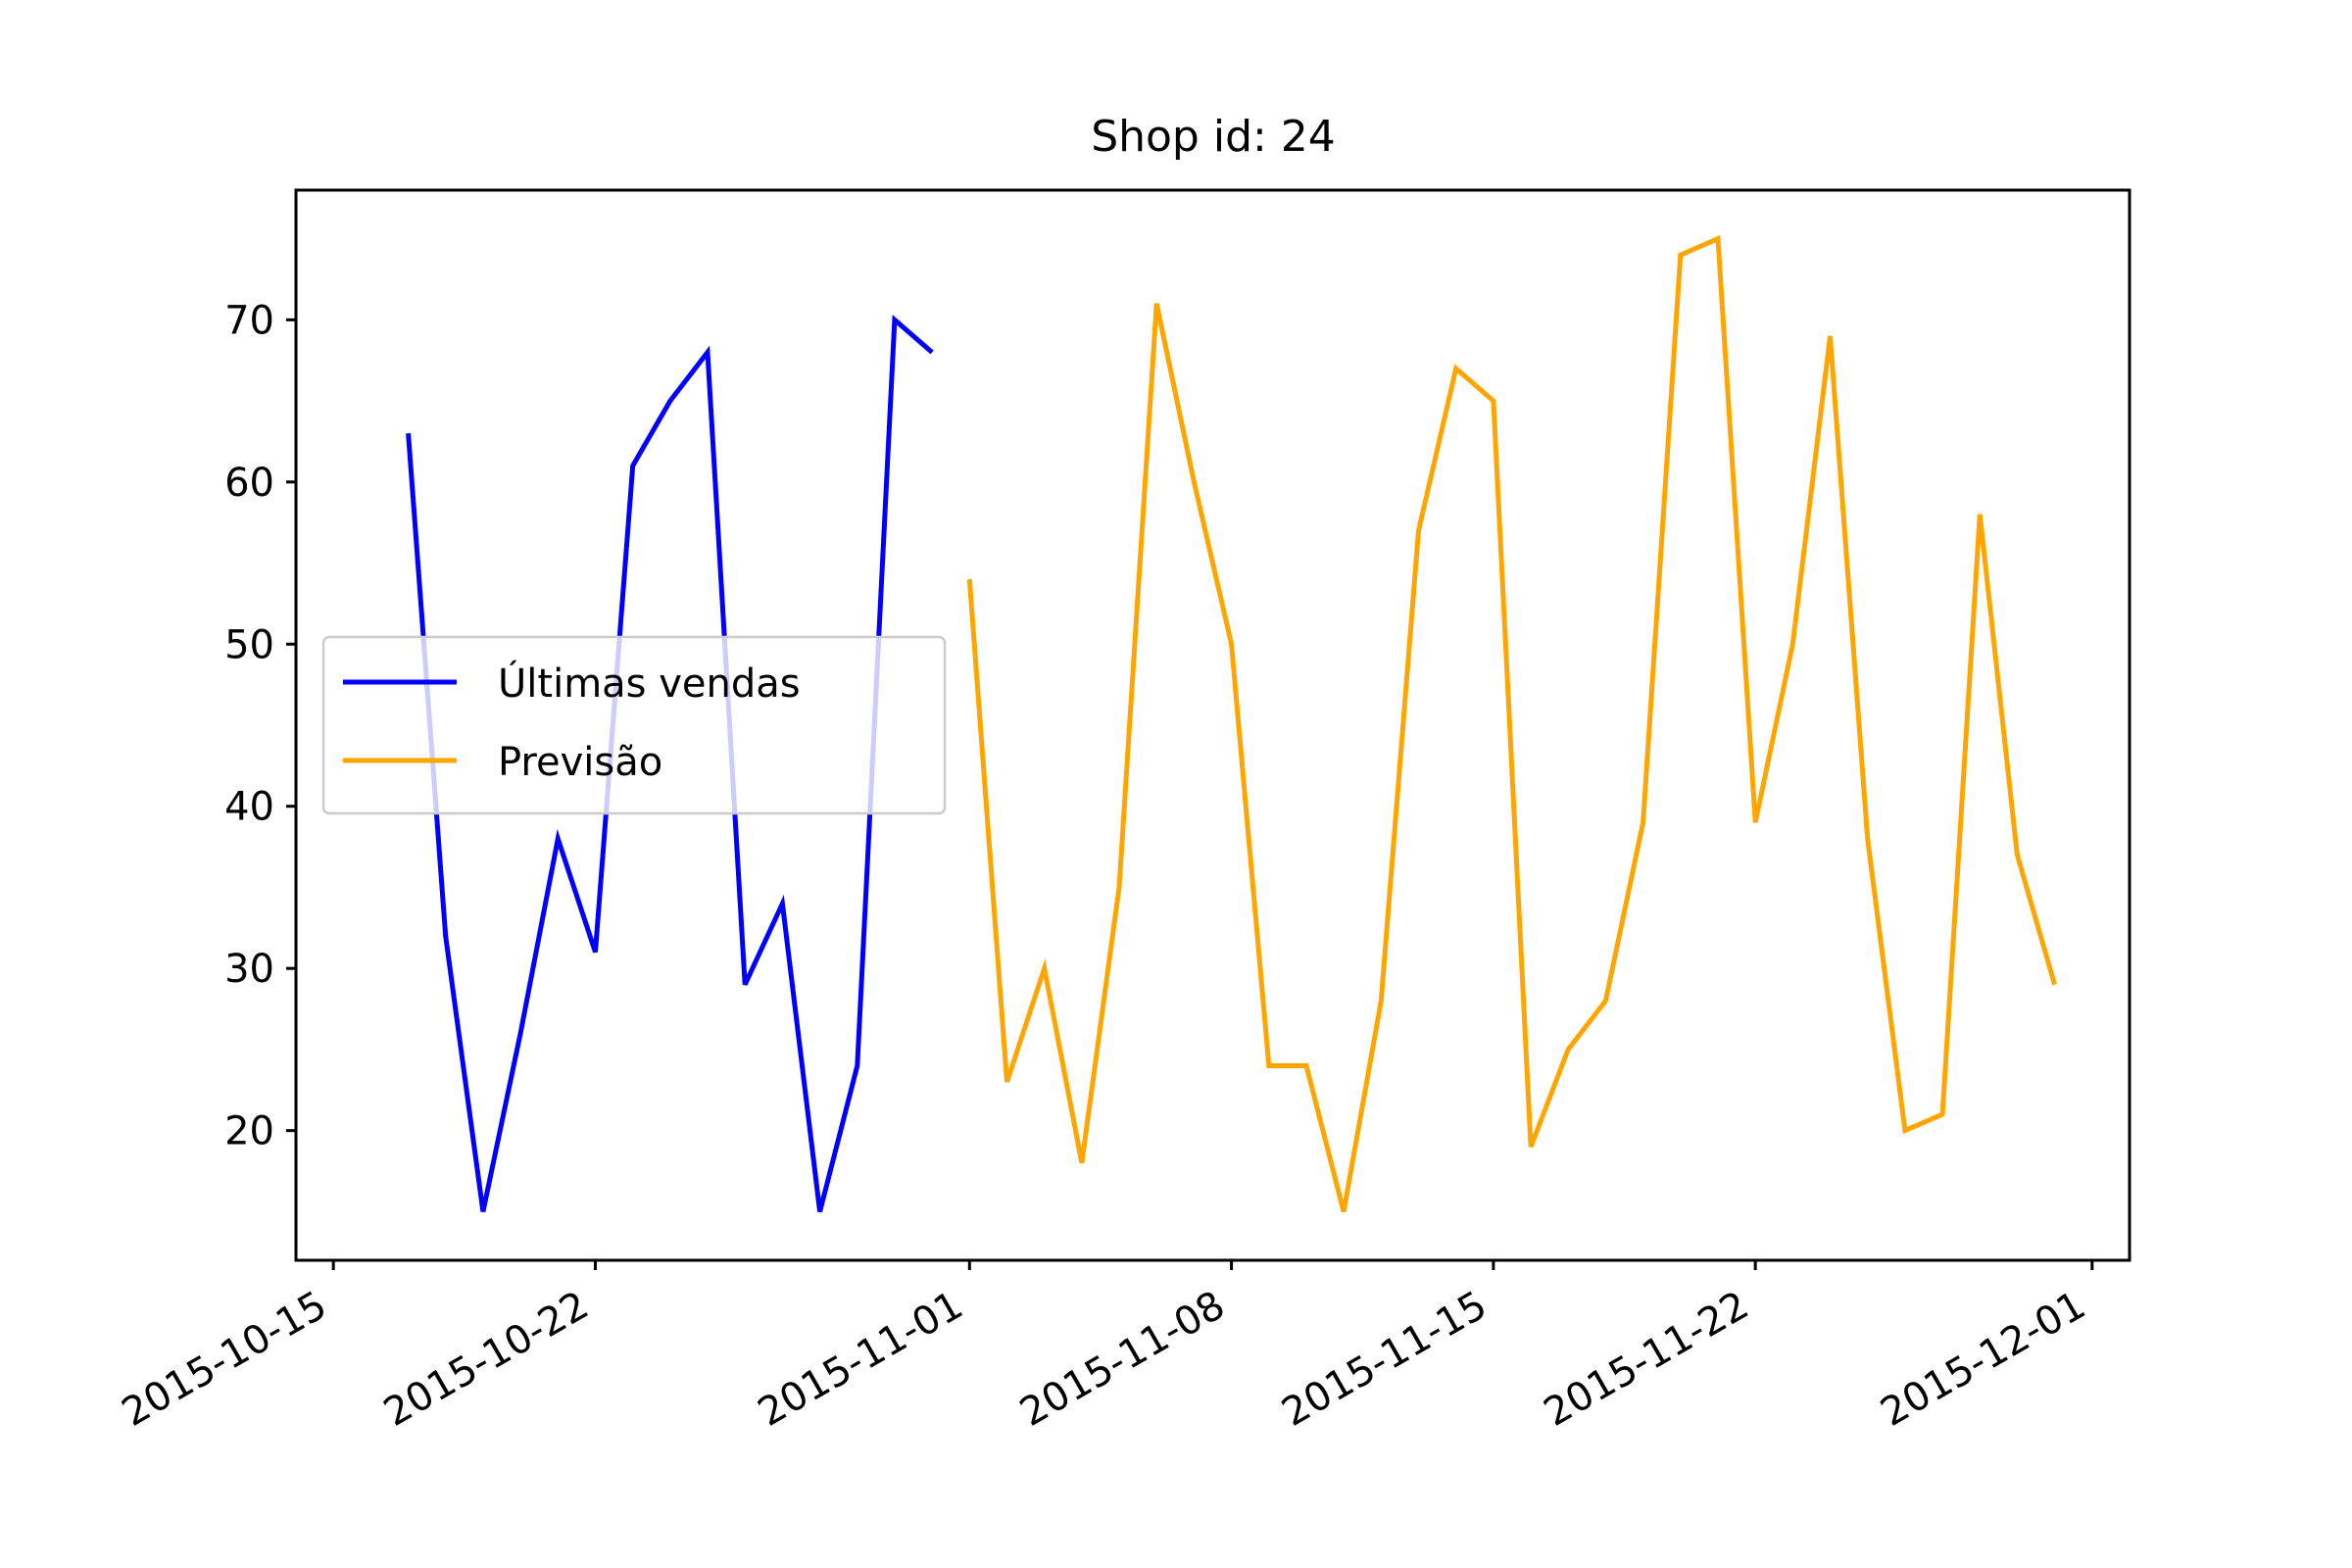 The image size is (2352, 1568). I want to click on x-tick-label: 2015-10-15, so click(224, 1359).